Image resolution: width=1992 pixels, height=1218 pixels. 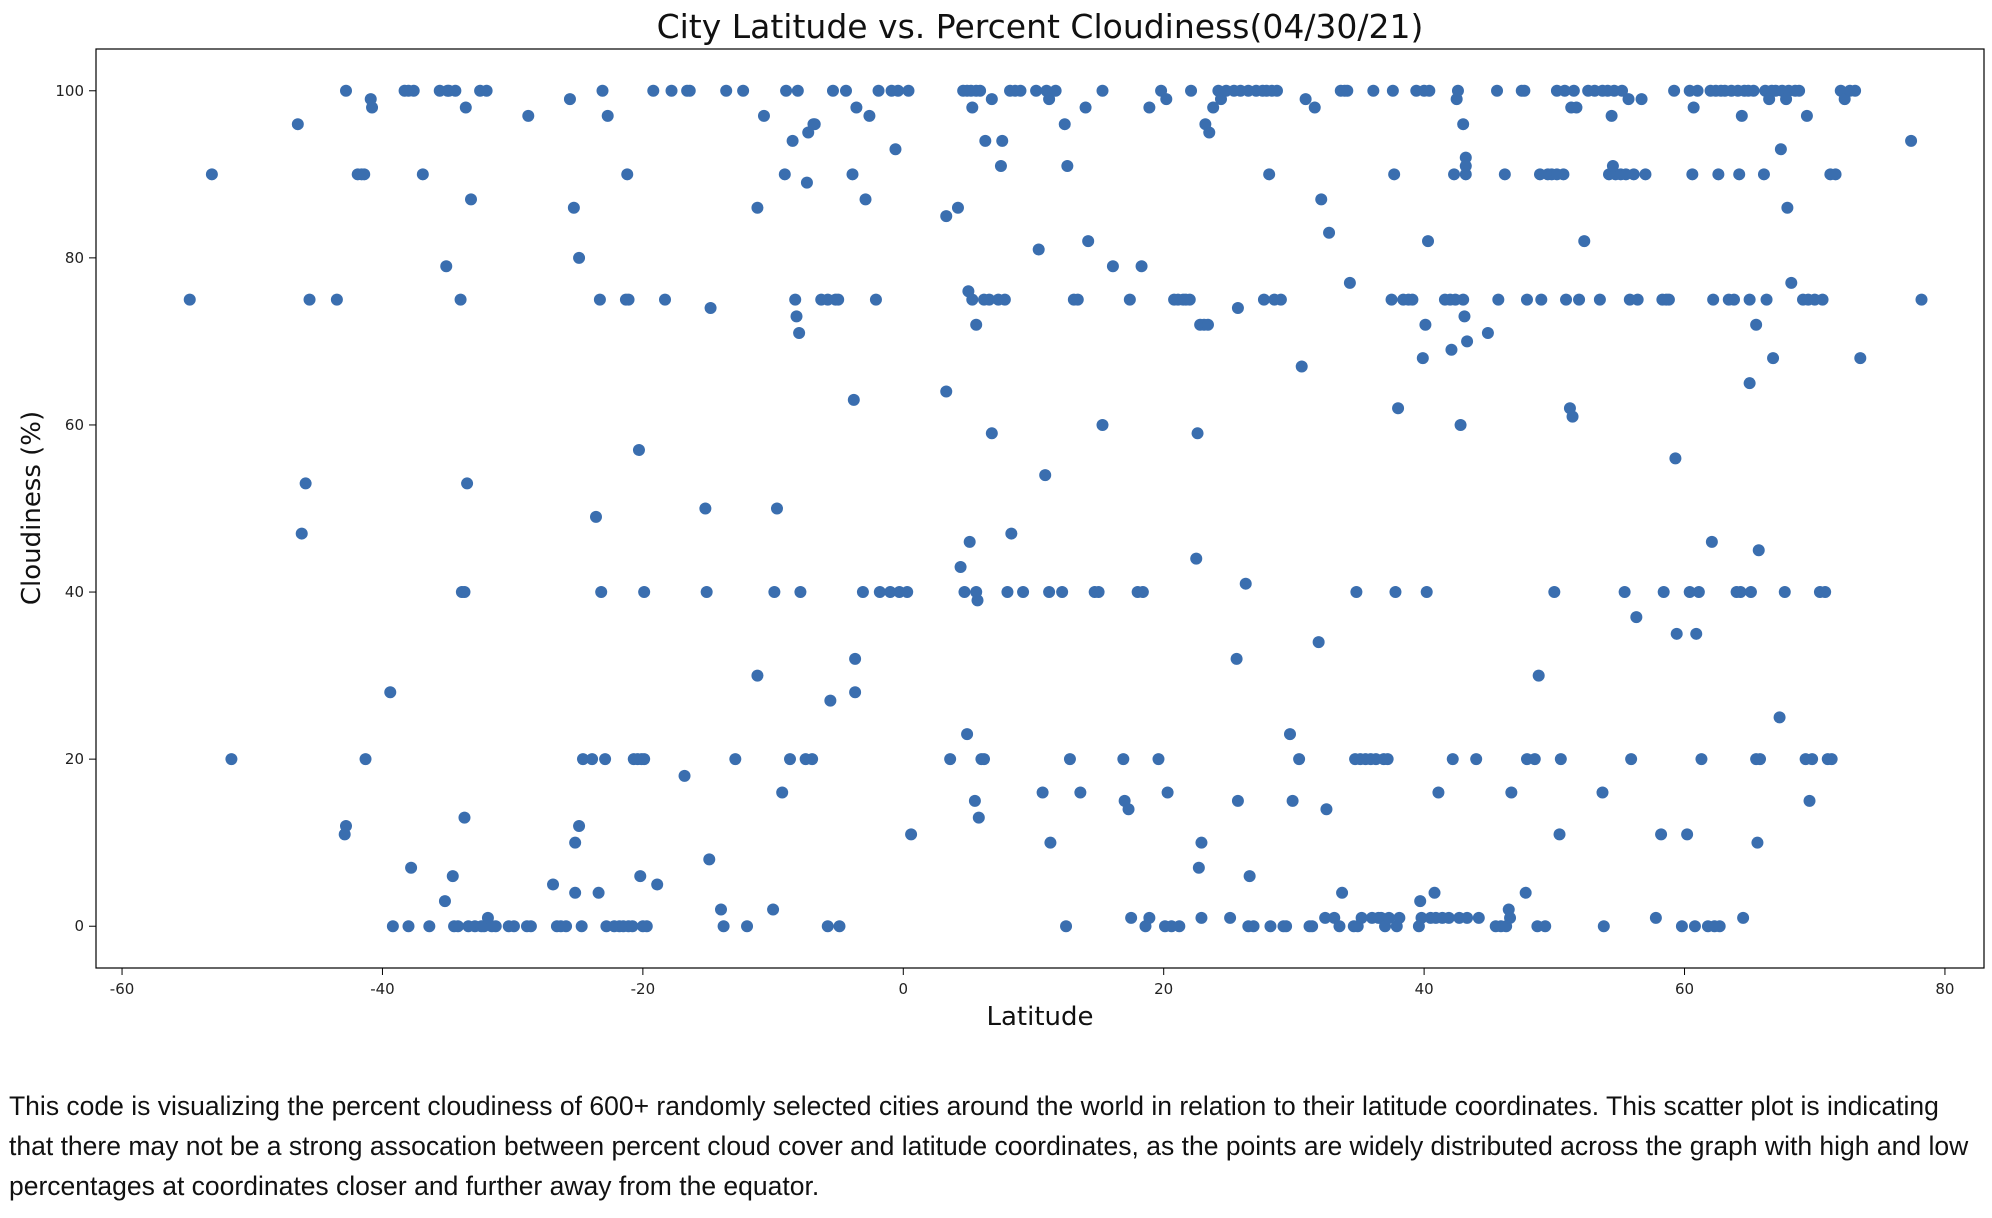 What do you see at coordinates (904, 989) in the screenshot?
I see `x-tick-label: 0` at bounding box center [904, 989].